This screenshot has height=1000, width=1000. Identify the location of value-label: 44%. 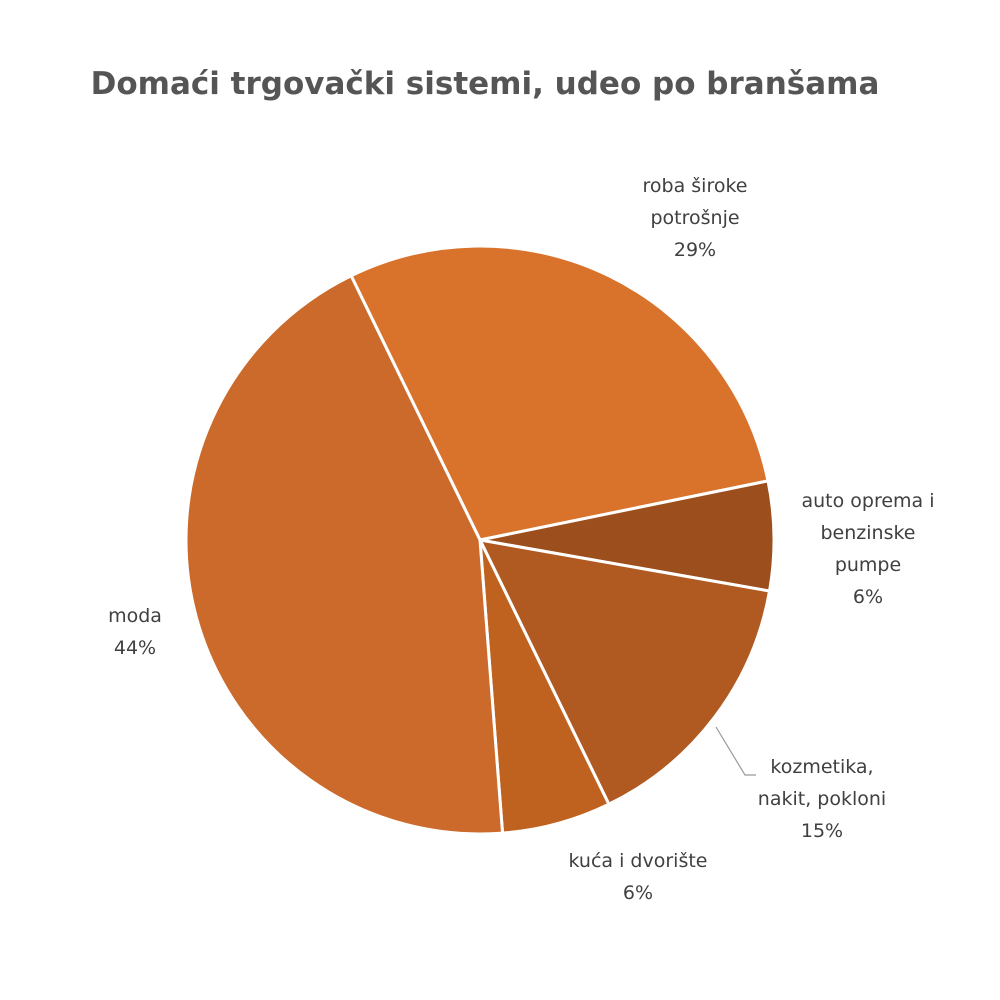
(135, 648).